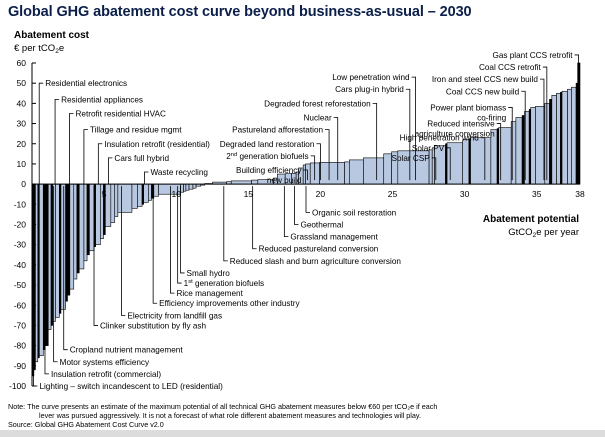  I want to click on annotation-label: Building efficiency, so click(269, 170).